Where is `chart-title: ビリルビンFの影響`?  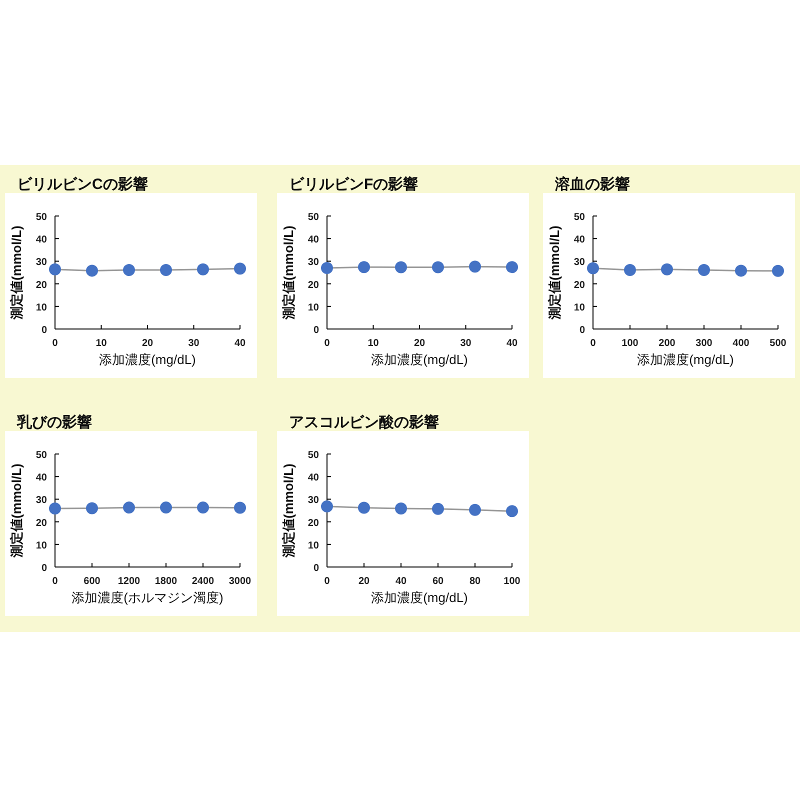
chart-title: ビリルビンFの影響 is located at coordinates (353, 184).